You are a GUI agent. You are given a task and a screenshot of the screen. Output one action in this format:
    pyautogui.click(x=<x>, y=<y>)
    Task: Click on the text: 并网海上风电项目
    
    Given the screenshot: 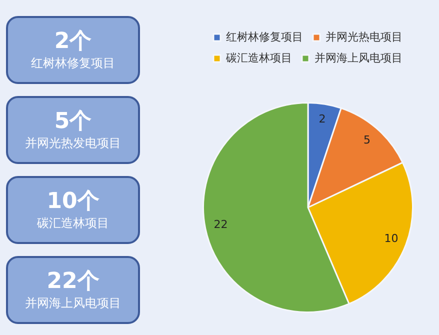 What is the action you would take?
    pyautogui.click(x=73, y=303)
    